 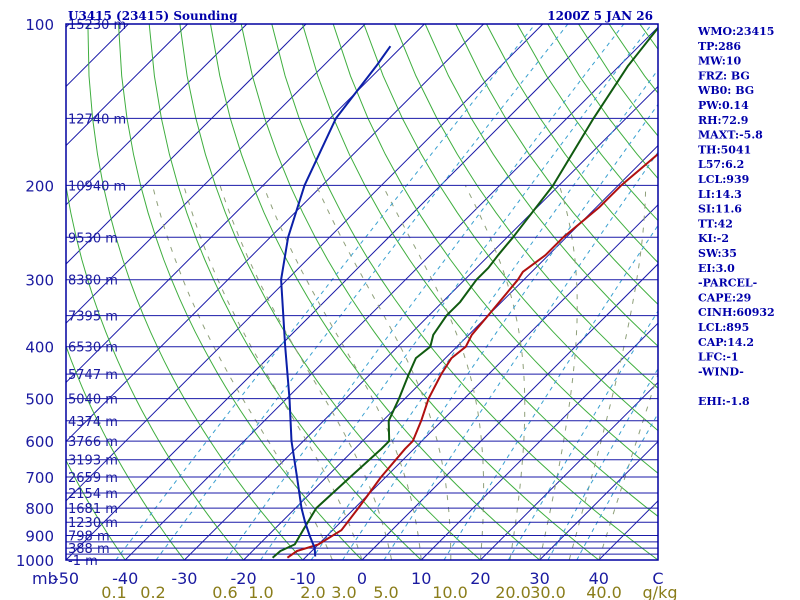 I want to click on height-label: 10940 m, so click(x=97, y=186).